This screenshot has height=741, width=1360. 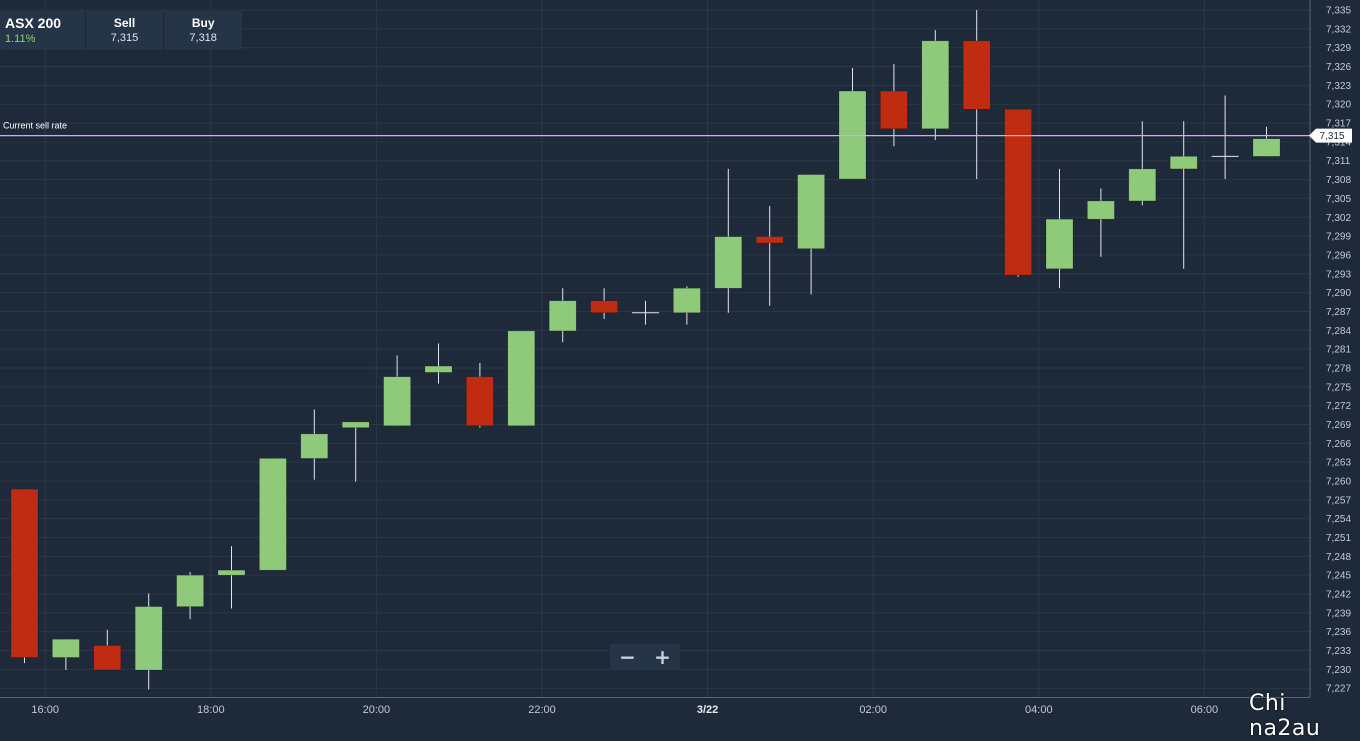 What do you see at coordinates (1338, 142) in the screenshot?
I see `y-tick-label: 7,314` at bounding box center [1338, 142].